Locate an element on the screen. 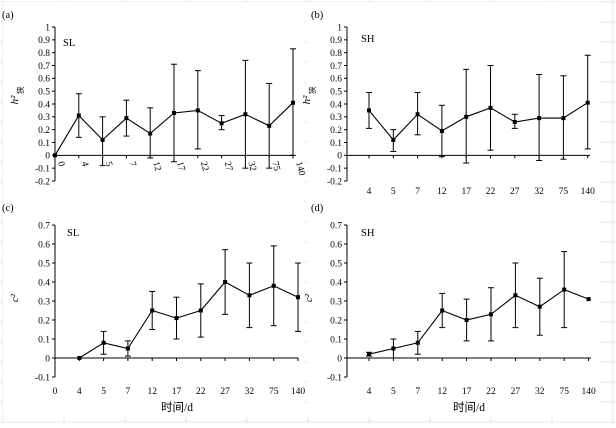 Image resolution: width=616 pixels, height=428 pixels. panel-a-panel-label: (a) is located at coordinates (8, 15).